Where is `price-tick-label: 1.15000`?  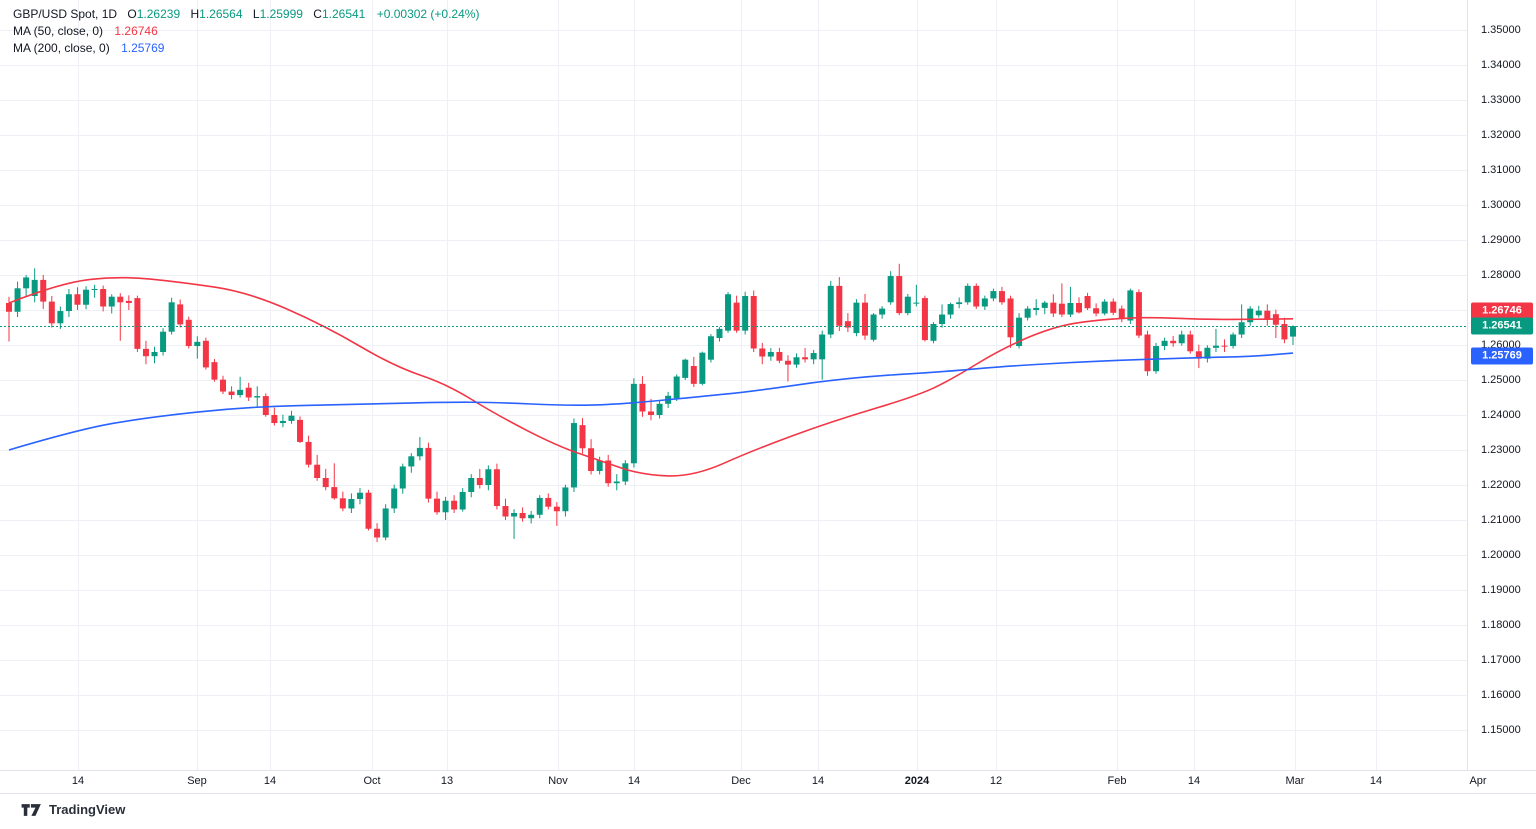 price-tick-label: 1.15000 is located at coordinates (1501, 730).